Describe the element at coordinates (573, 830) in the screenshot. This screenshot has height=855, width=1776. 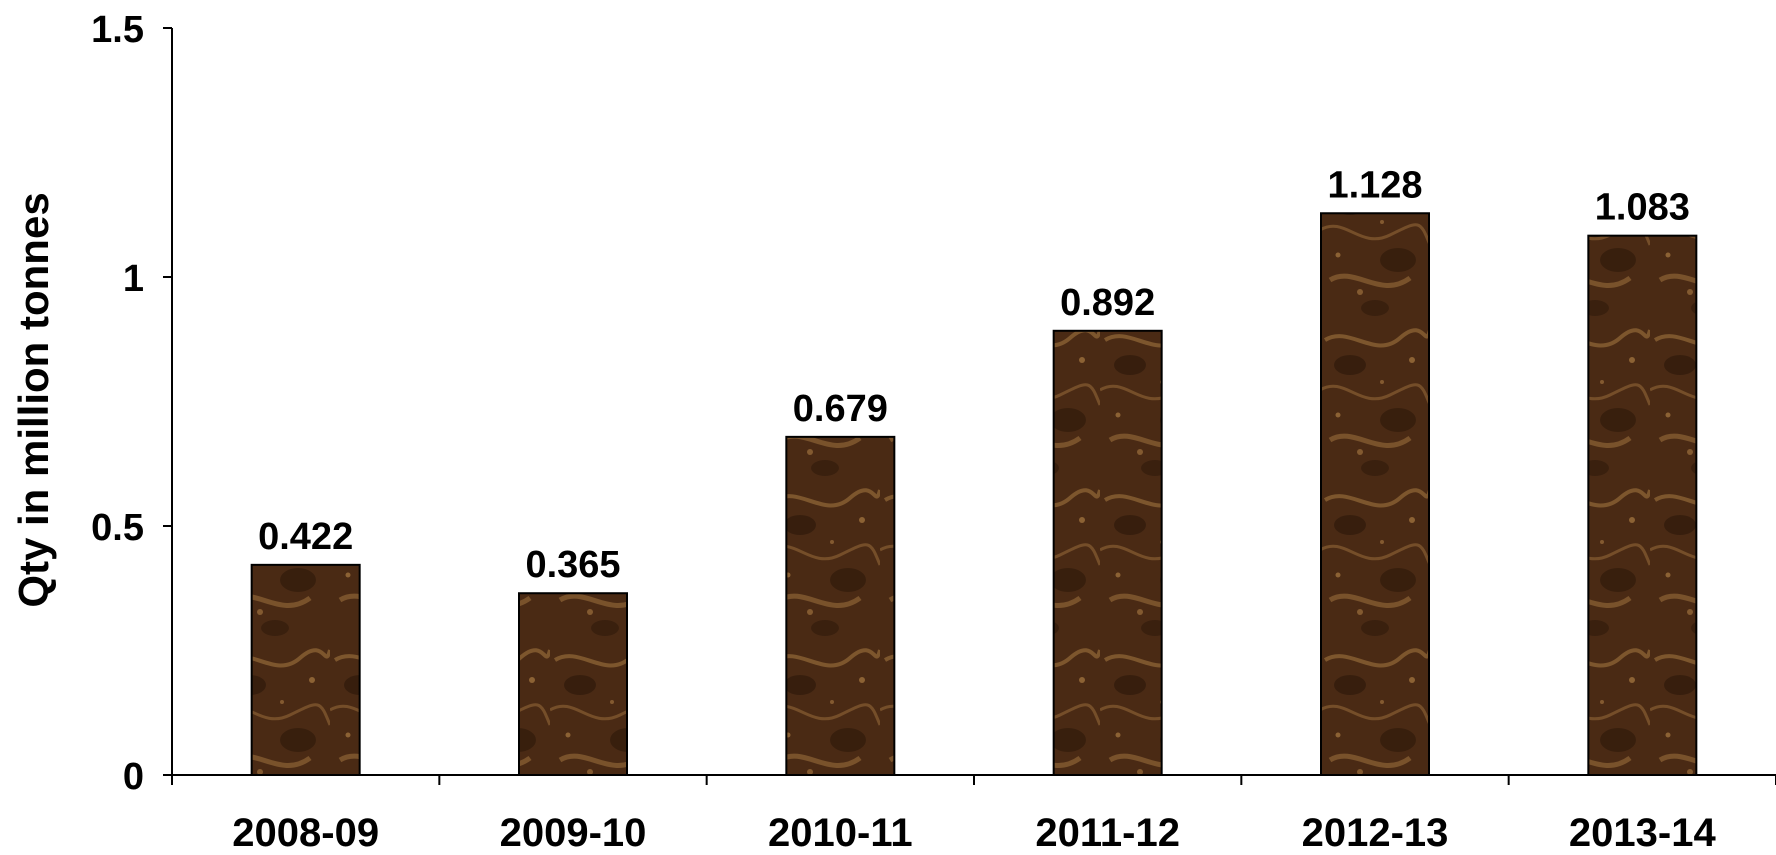
I see `x-tick-label: 2009-10` at that location.